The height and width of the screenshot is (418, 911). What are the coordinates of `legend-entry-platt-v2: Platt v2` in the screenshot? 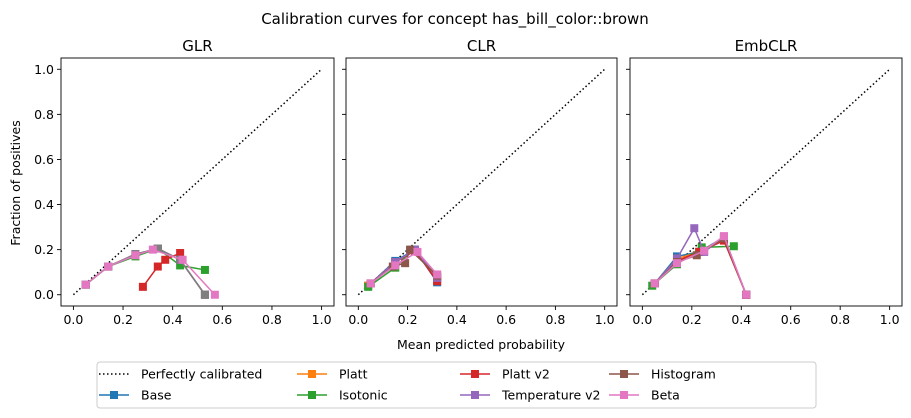 It's located at (505, 374).